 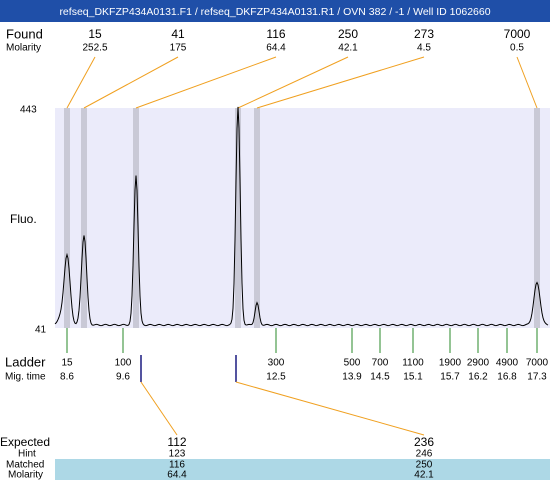 What do you see at coordinates (177, 454) in the screenshot?
I see `hint-value: 123` at bounding box center [177, 454].